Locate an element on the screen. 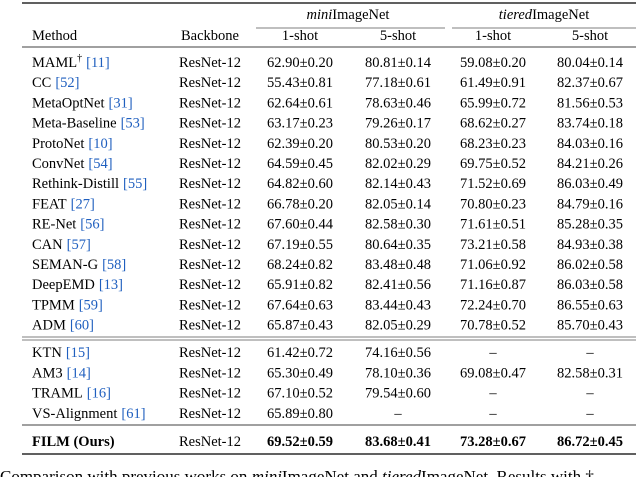  result-cell: 74.16±0.56 is located at coordinates (398, 353).